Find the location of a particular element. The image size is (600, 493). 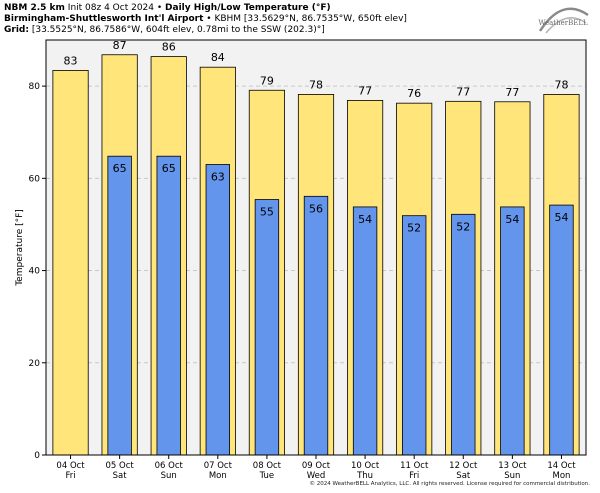

y-axis-label: Temperature [°F] is located at coordinates (20, 248).